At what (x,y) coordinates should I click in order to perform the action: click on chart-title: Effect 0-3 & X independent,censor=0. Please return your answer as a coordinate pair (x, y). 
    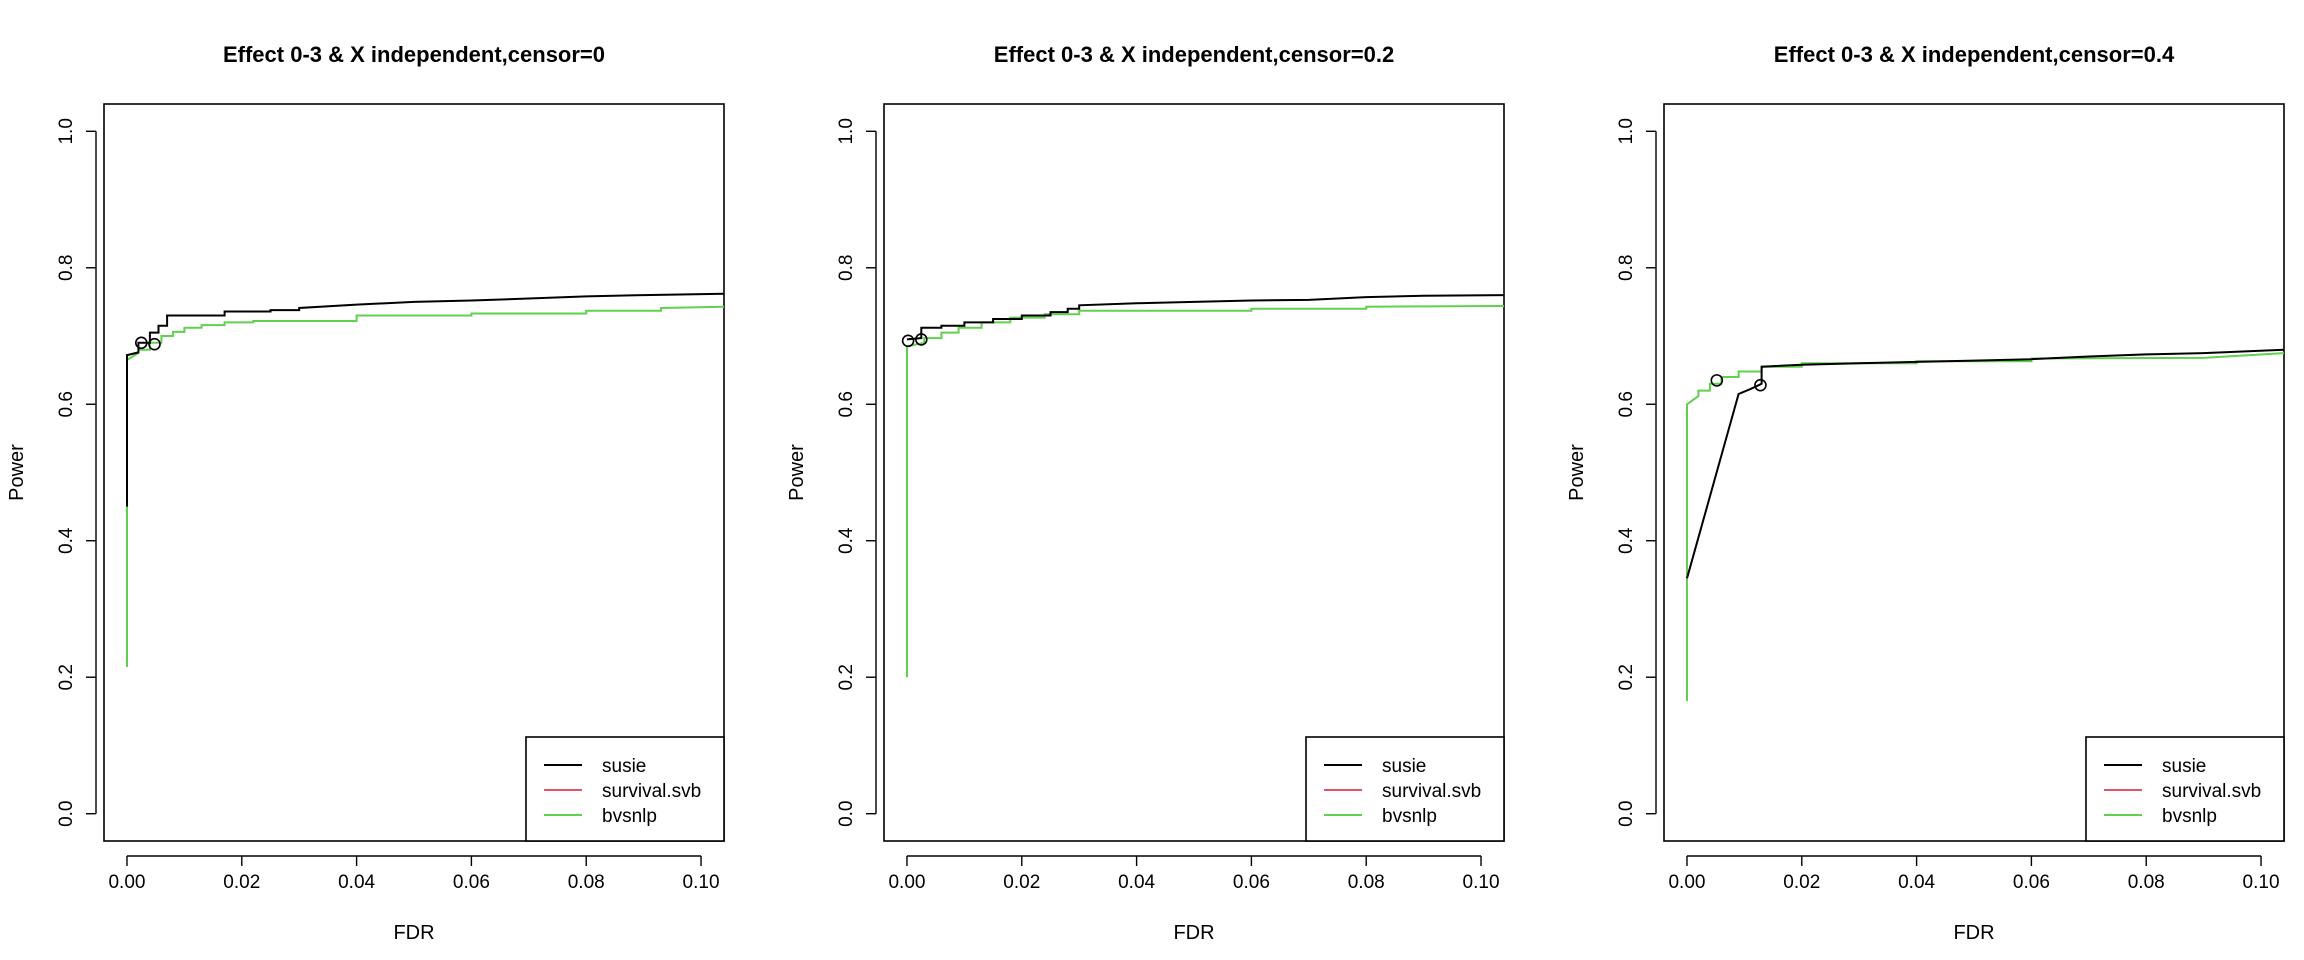
    Looking at the image, I should click on (414, 54).